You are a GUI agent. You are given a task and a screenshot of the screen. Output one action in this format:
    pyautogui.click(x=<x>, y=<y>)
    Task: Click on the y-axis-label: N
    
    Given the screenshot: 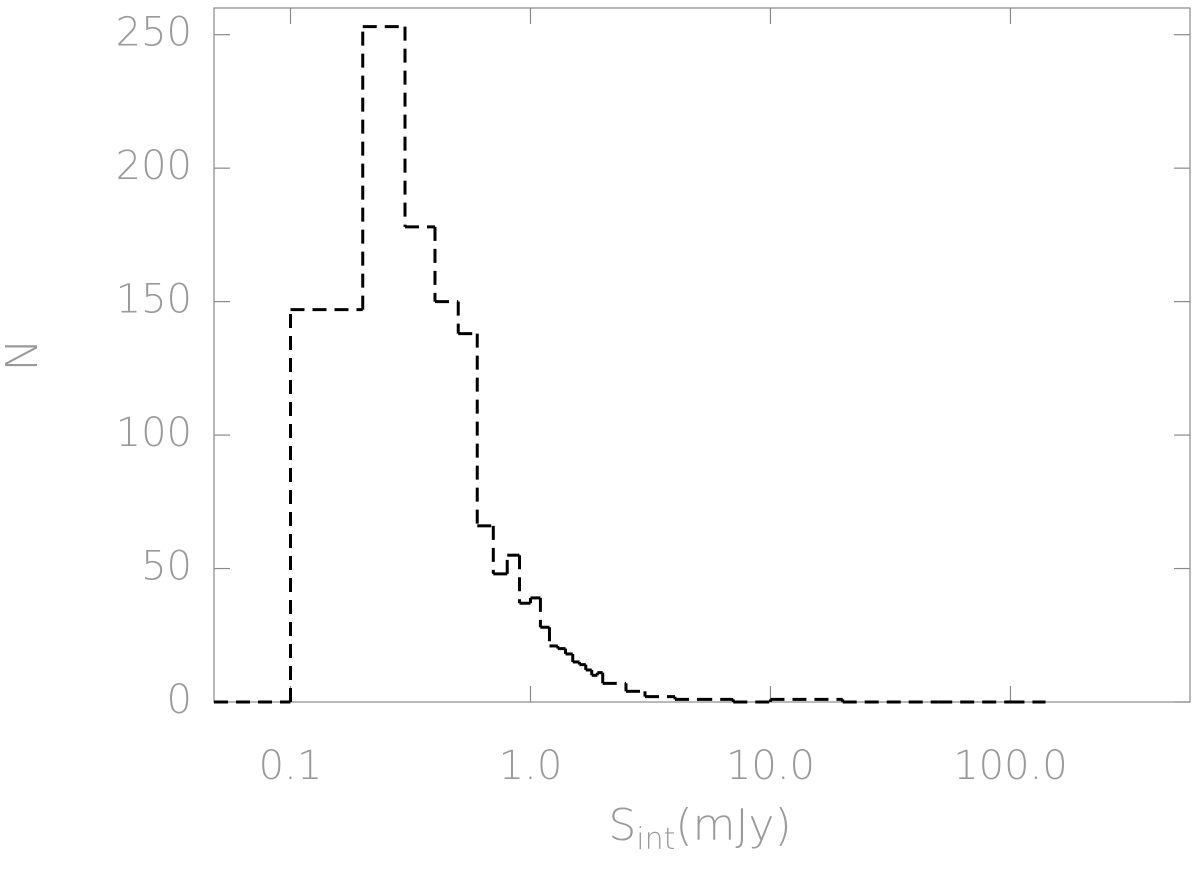 What is the action you would take?
    pyautogui.click(x=24, y=355)
    